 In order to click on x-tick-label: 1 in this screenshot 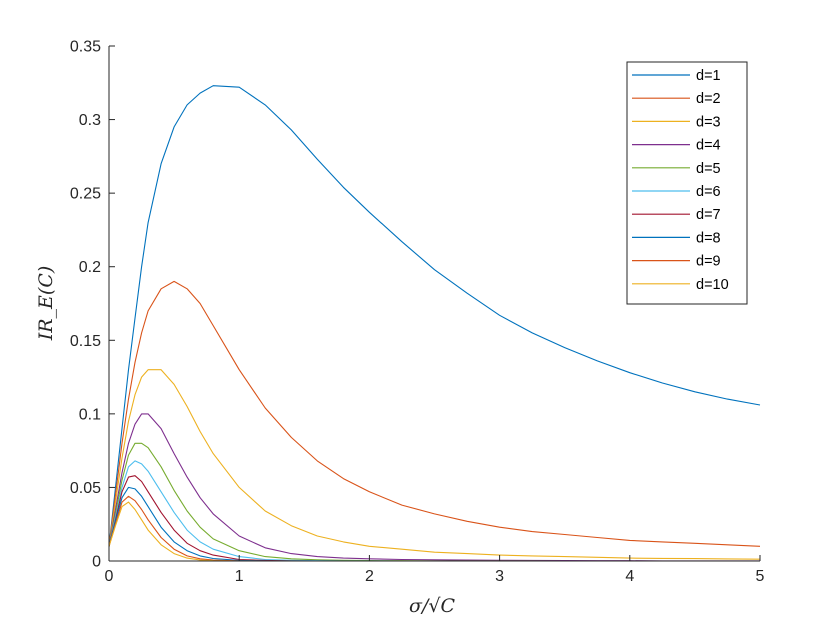, I will do `click(239, 576)`.